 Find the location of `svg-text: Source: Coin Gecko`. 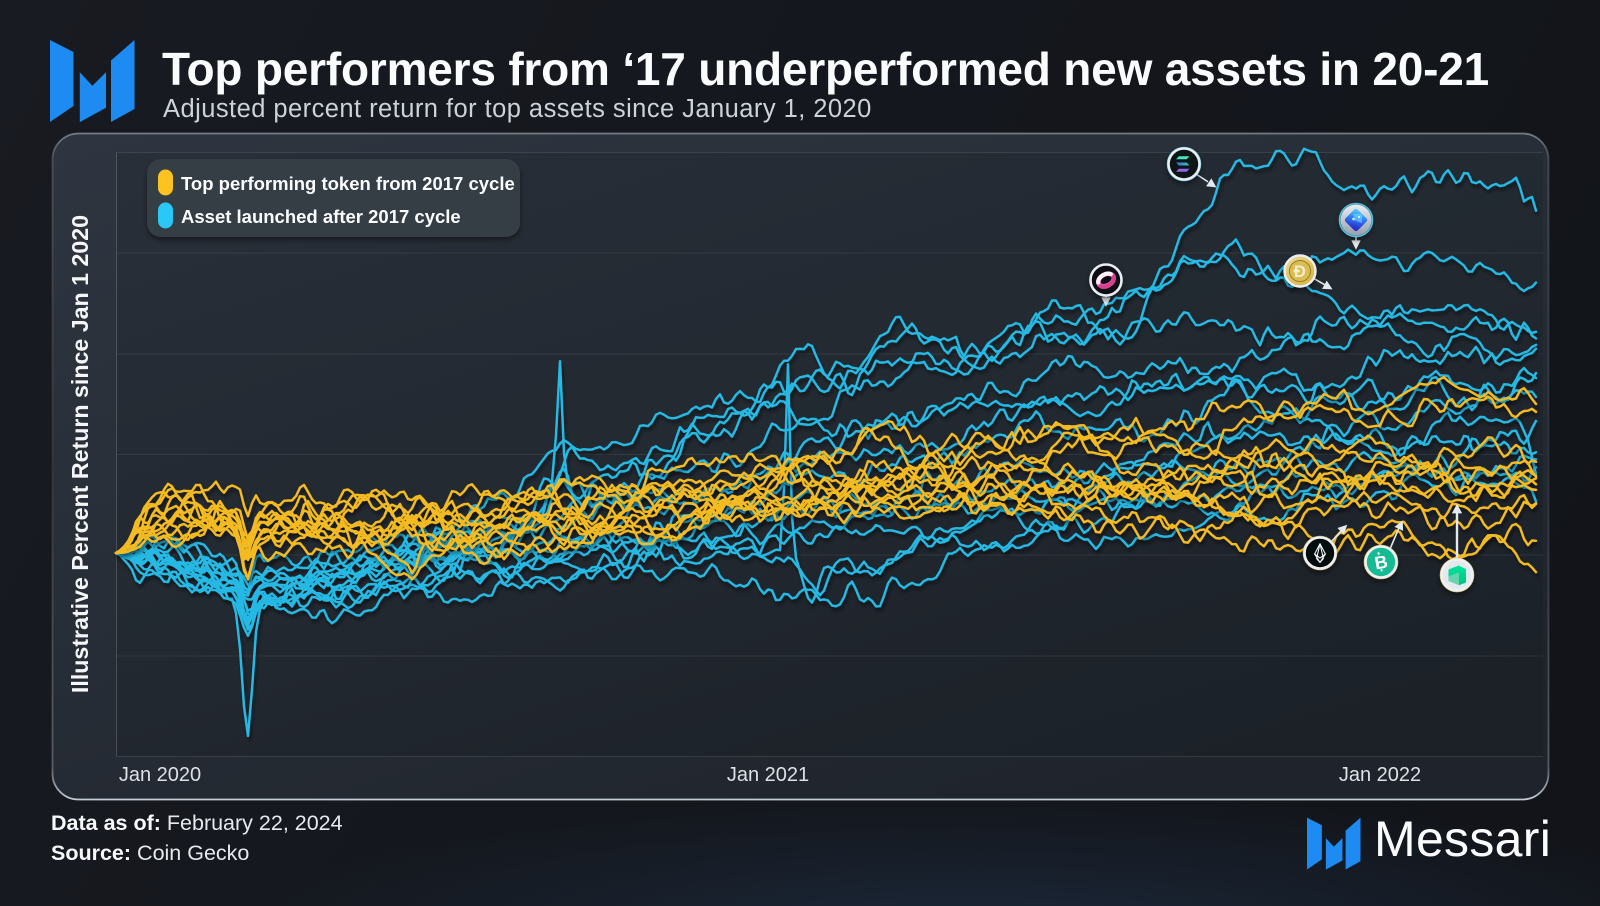

svg-text: Source: Coin Gecko is located at coordinates (150, 853).